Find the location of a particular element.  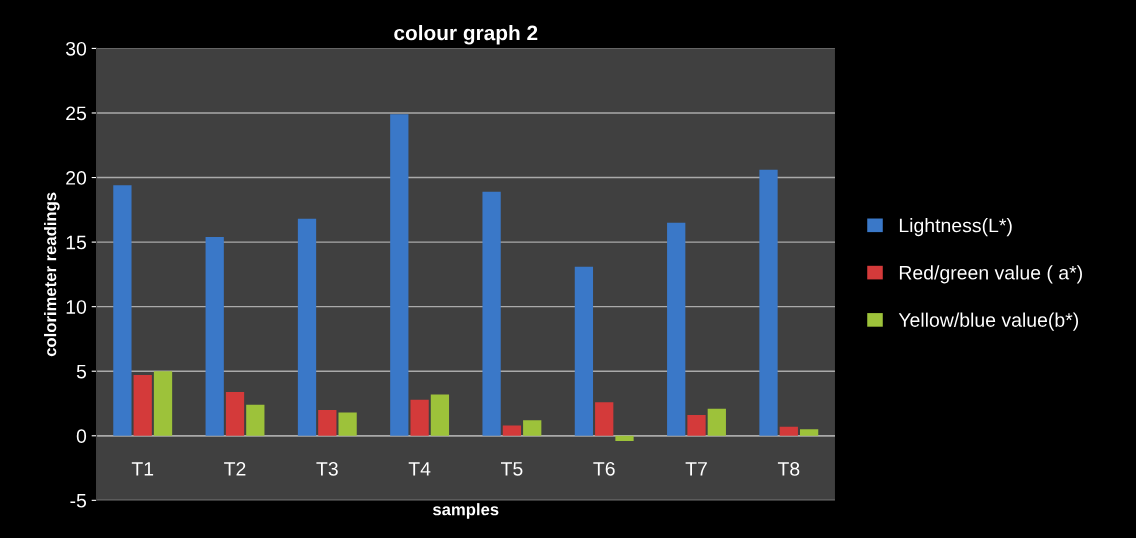

legend-label: Yellow/blue value(b*) is located at coordinates (988, 321).